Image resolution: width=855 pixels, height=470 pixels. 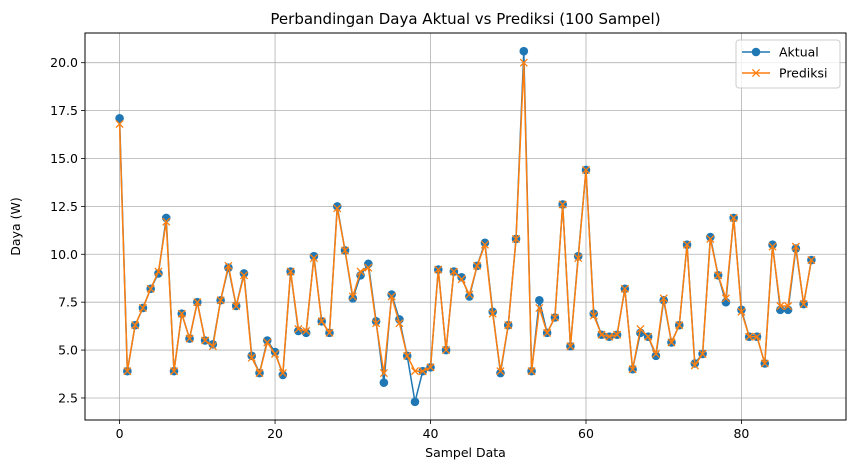 I want to click on y-axis-ticks: 2.5 5.0 7.5 10.0 12.5 15.0 17.5 20.0, so click(x=67, y=230).